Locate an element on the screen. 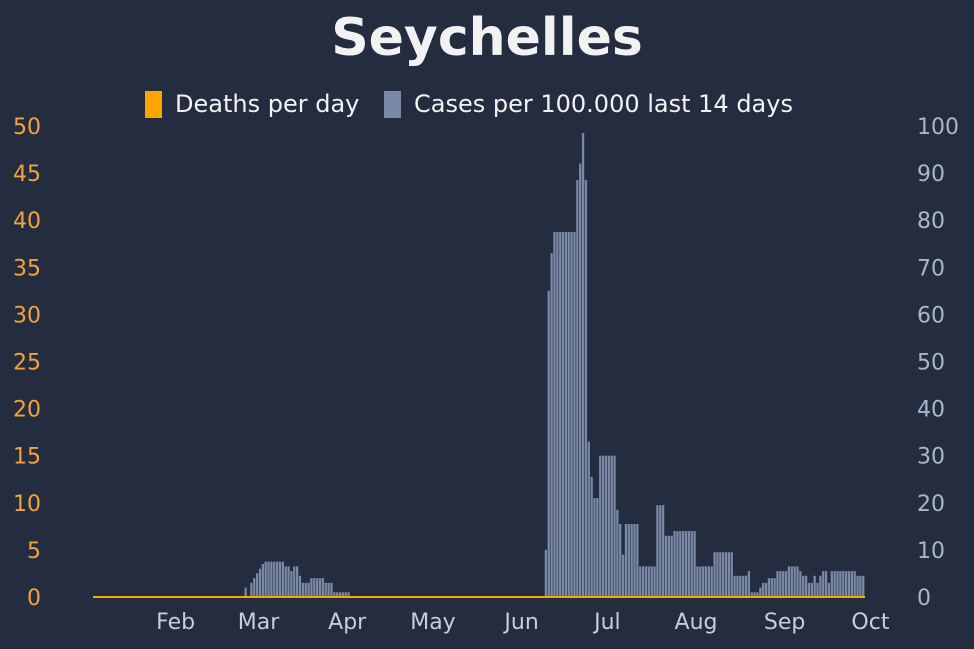 The image size is (974, 649). right-tick-label: 10 is located at coordinates (931, 551).